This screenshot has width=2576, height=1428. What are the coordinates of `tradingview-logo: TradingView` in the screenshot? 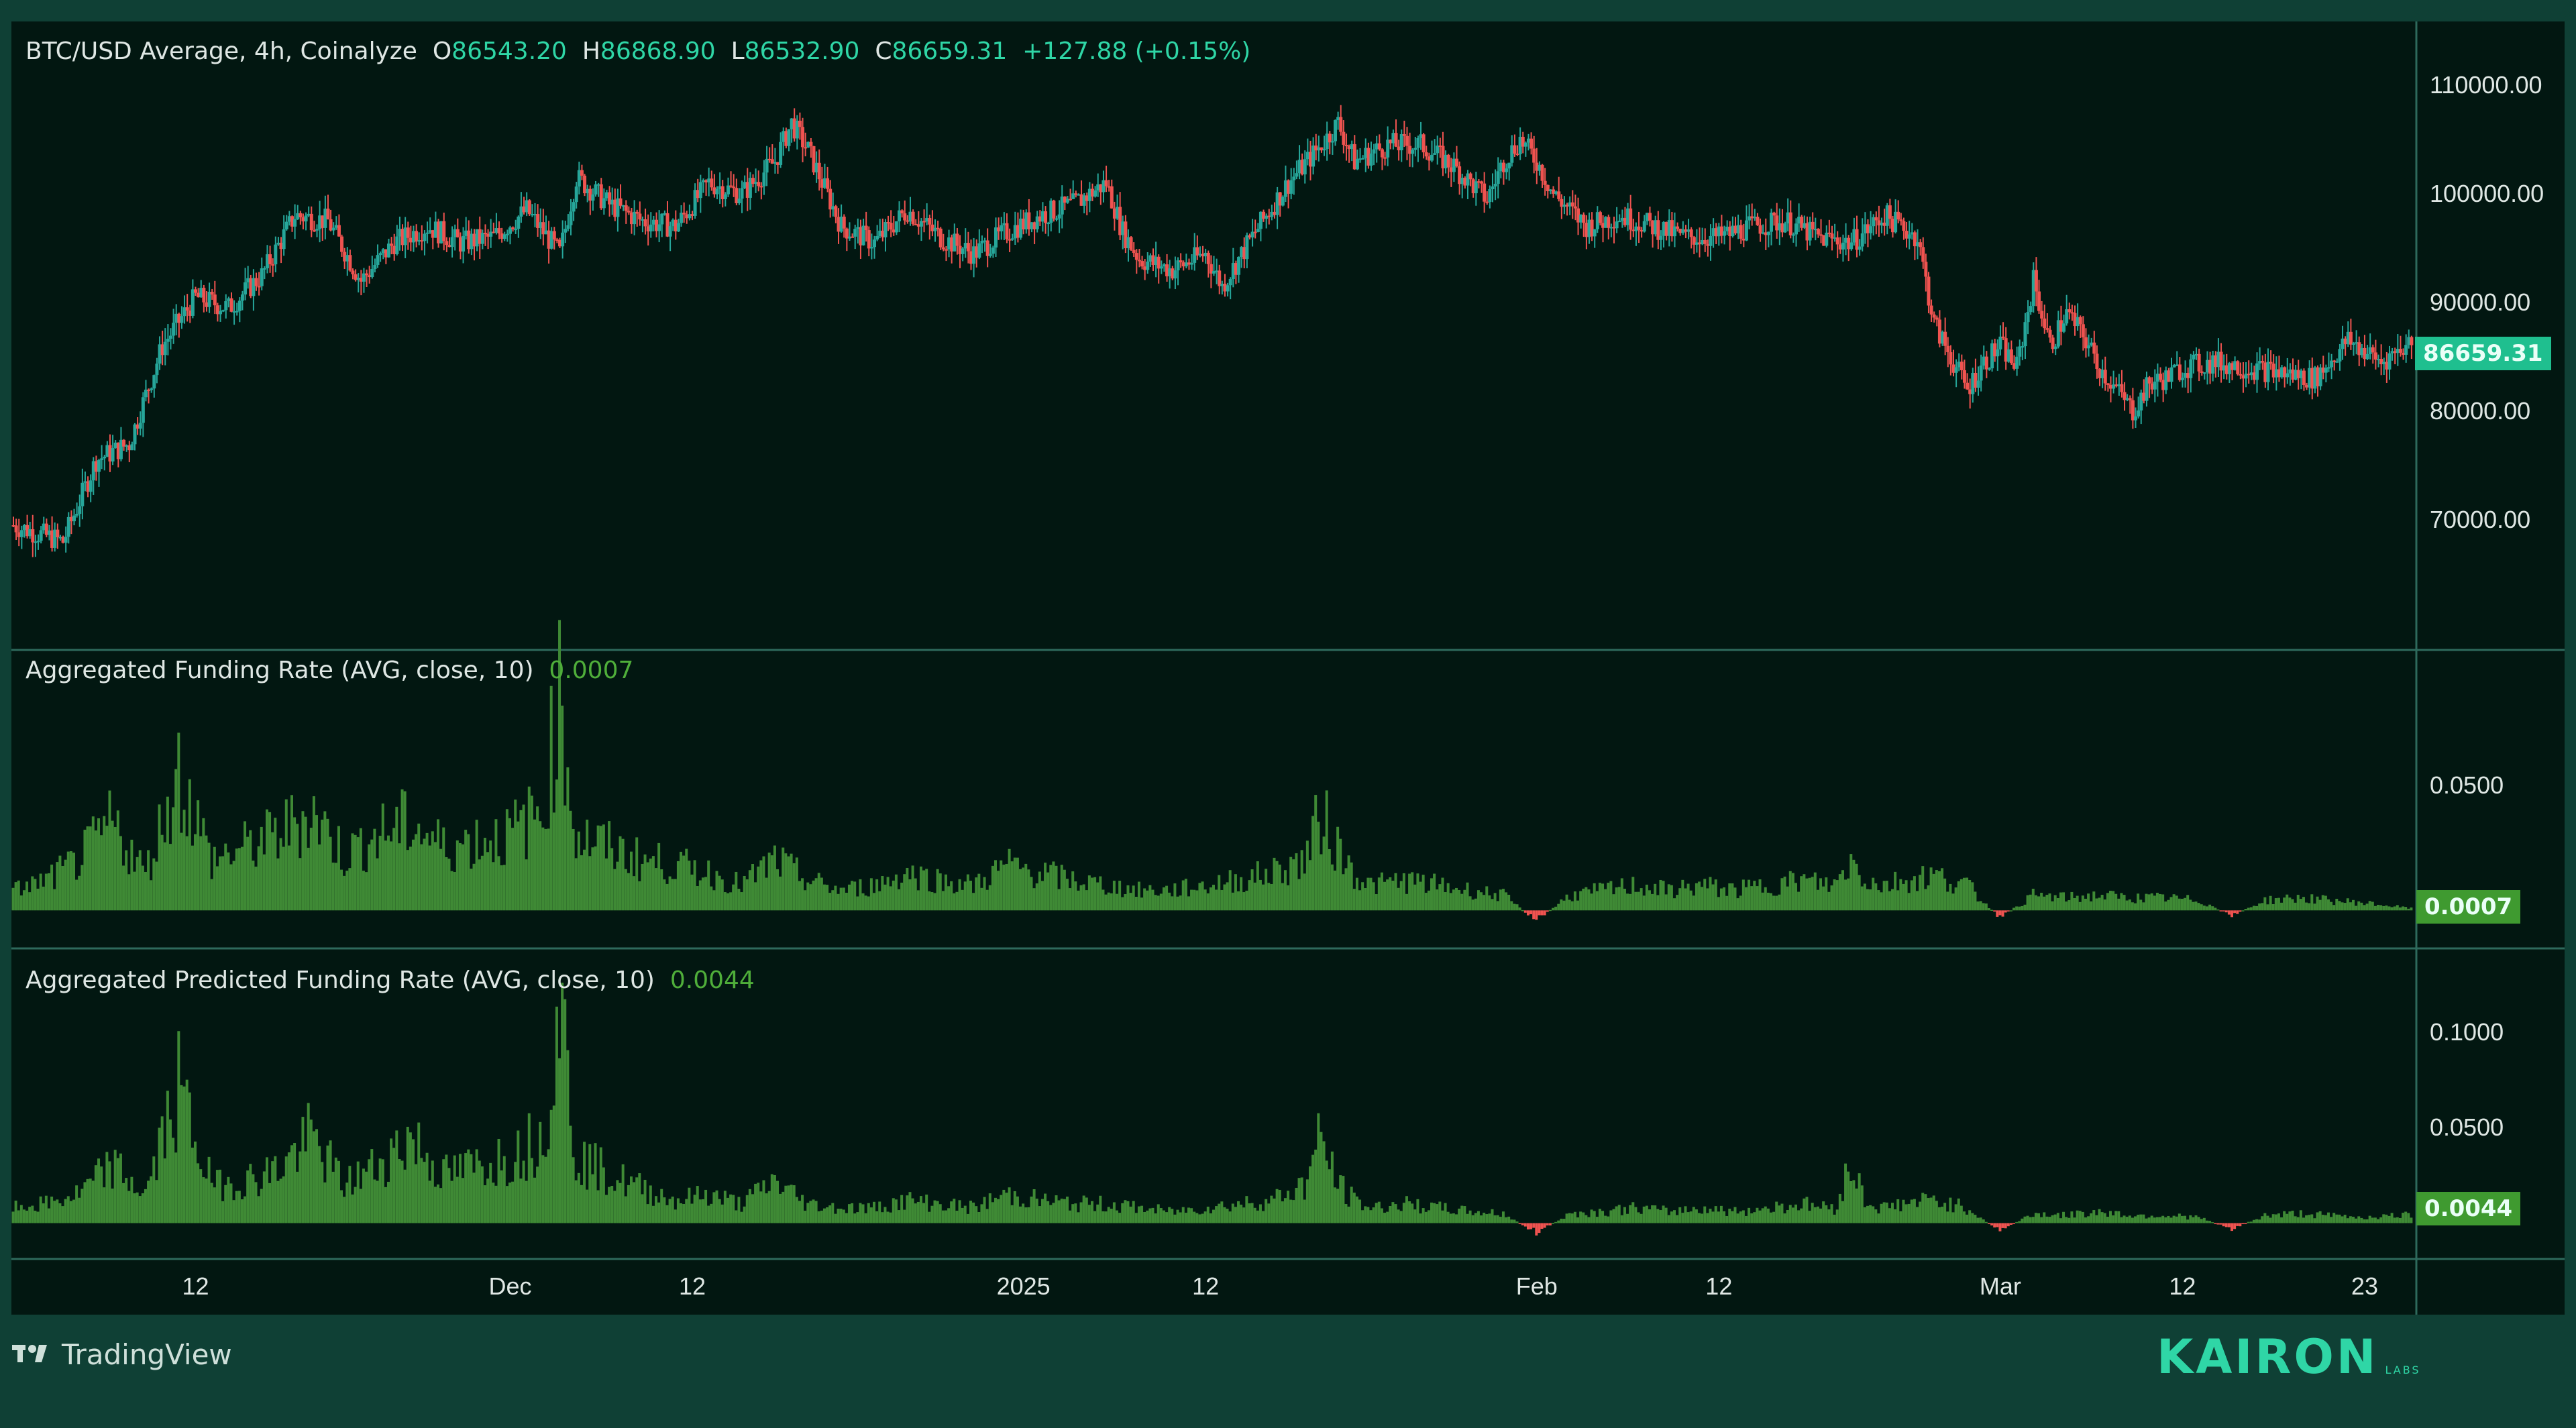 It's located at (122, 1354).